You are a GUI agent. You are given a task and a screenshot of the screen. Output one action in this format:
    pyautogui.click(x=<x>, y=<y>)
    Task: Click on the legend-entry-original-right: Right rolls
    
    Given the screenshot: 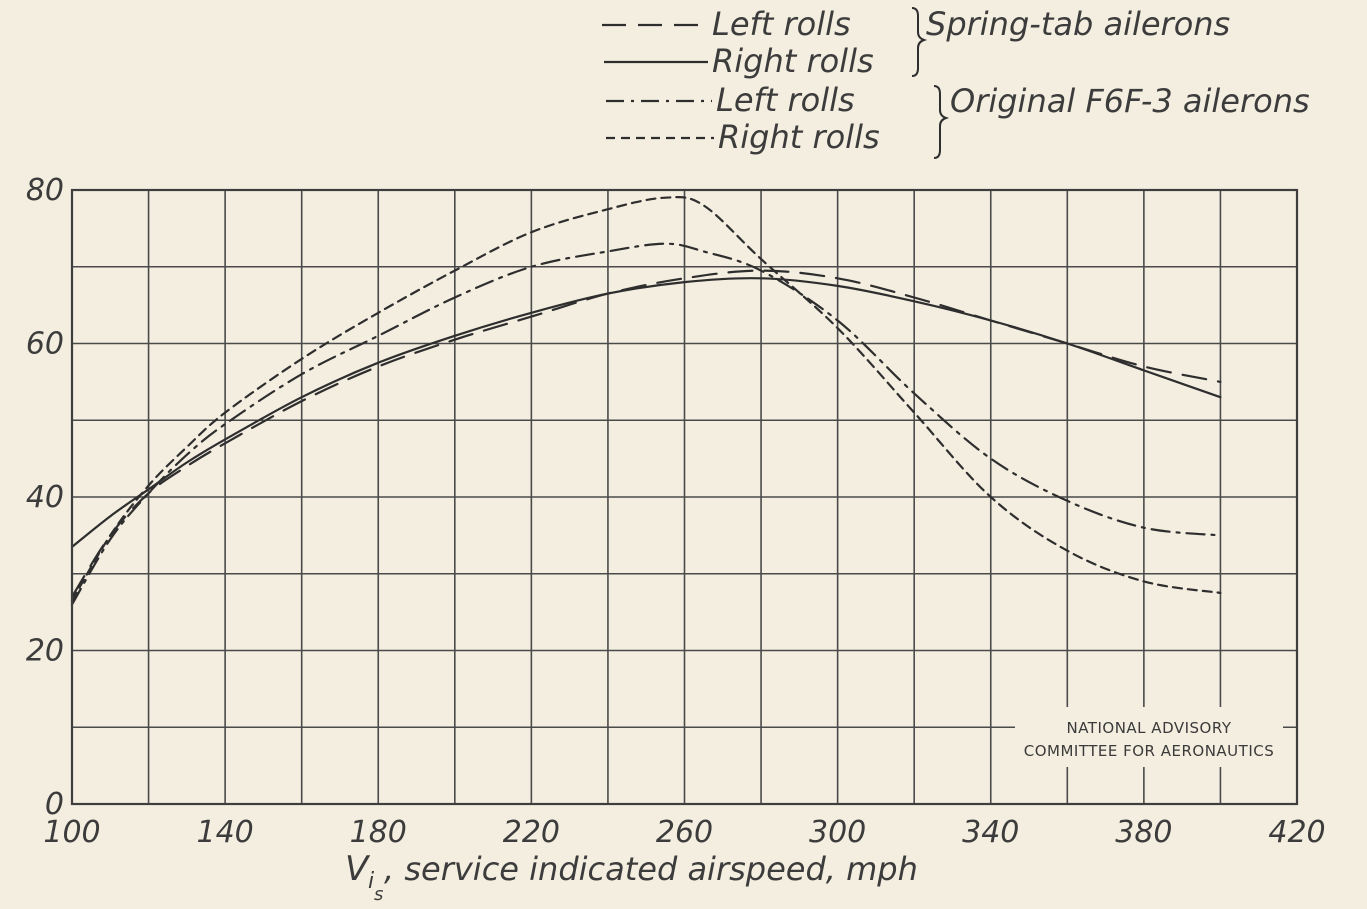 What is the action you would take?
    pyautogui.click(x=743, y=137)
    